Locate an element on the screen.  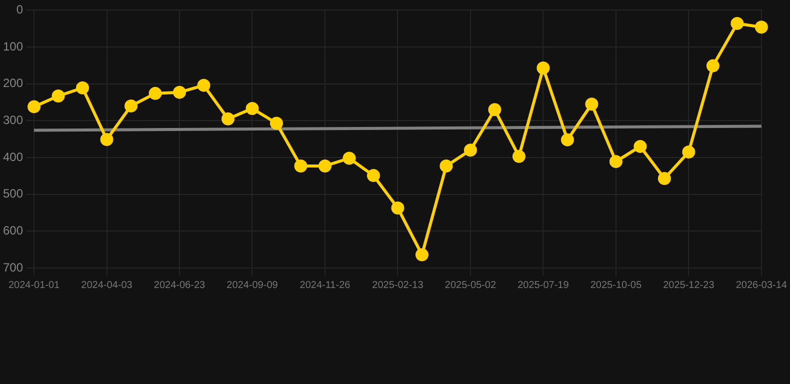
y-tick-label: 500 is located at coordinates (13, 193).